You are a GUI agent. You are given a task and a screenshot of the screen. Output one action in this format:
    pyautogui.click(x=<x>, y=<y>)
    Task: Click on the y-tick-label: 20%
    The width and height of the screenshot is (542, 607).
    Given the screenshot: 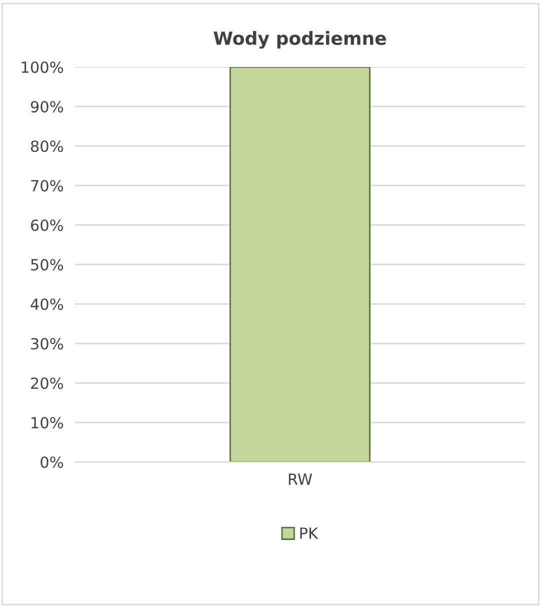 What is the action you would take?
    pyautogui.click(x=47, y=383)
    